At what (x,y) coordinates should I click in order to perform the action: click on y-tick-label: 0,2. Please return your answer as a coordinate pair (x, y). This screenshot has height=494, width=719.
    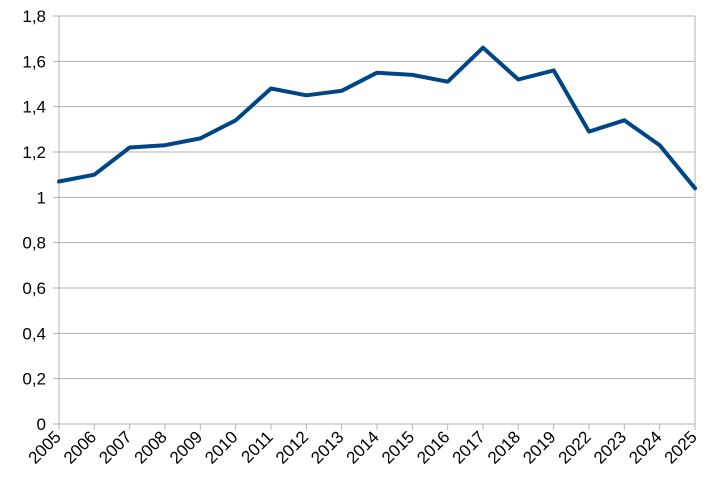
    Looking at the image, I should click on (34, 379).